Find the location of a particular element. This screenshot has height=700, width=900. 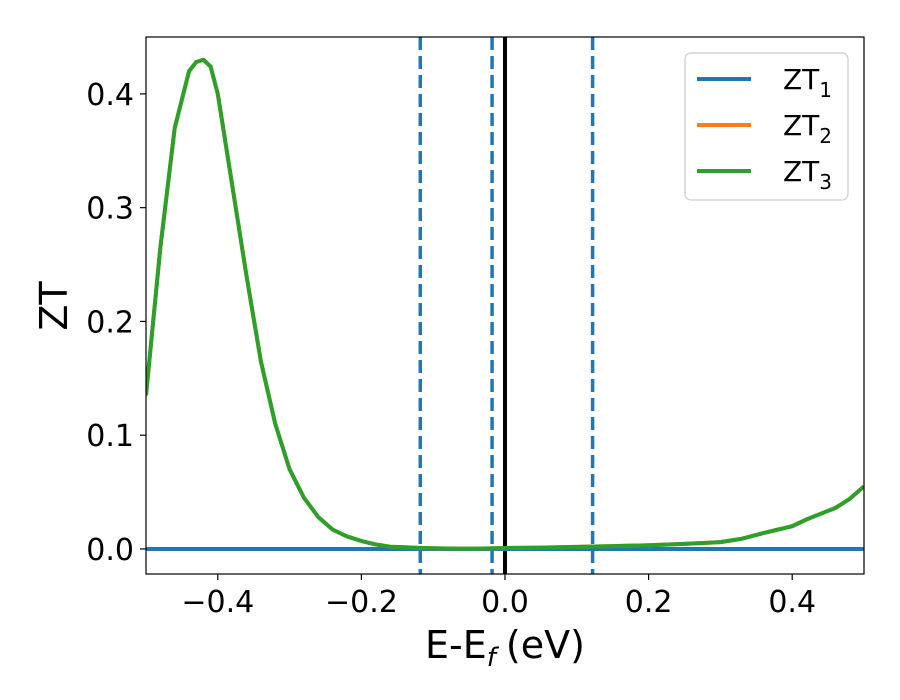

x-axis-title: E-Ef (eV) is located at coordinates (505, 648).